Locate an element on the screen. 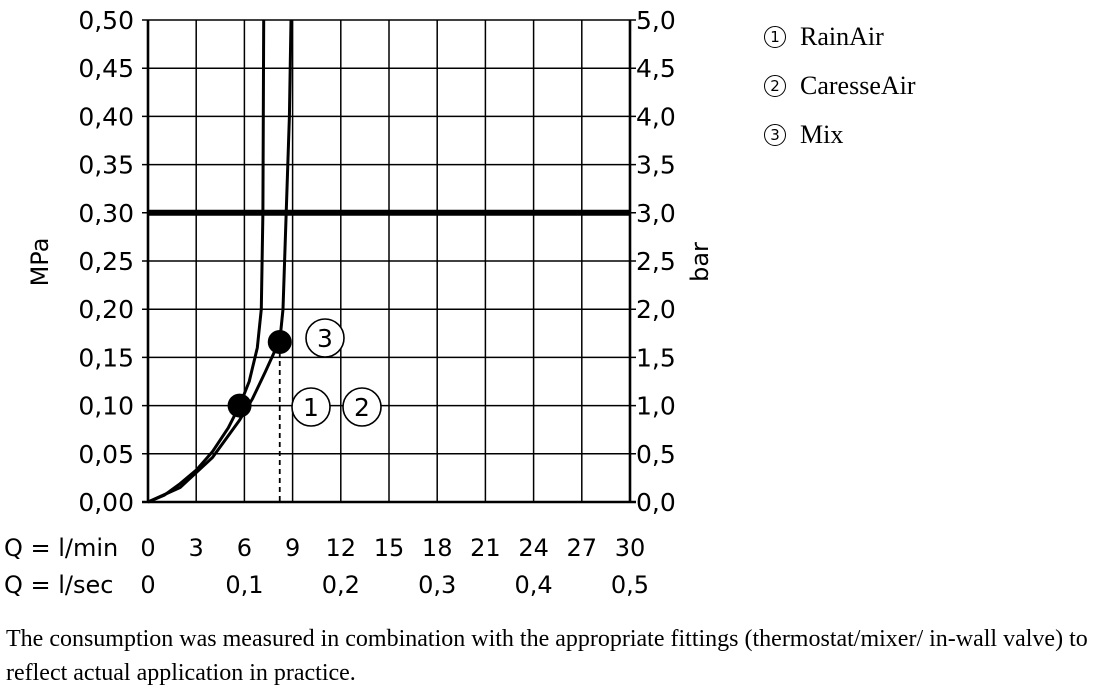 The width and height of the screenshot is (1120, 699). x-tick-label-lmin: 18 is located at coordinates (437, 548).